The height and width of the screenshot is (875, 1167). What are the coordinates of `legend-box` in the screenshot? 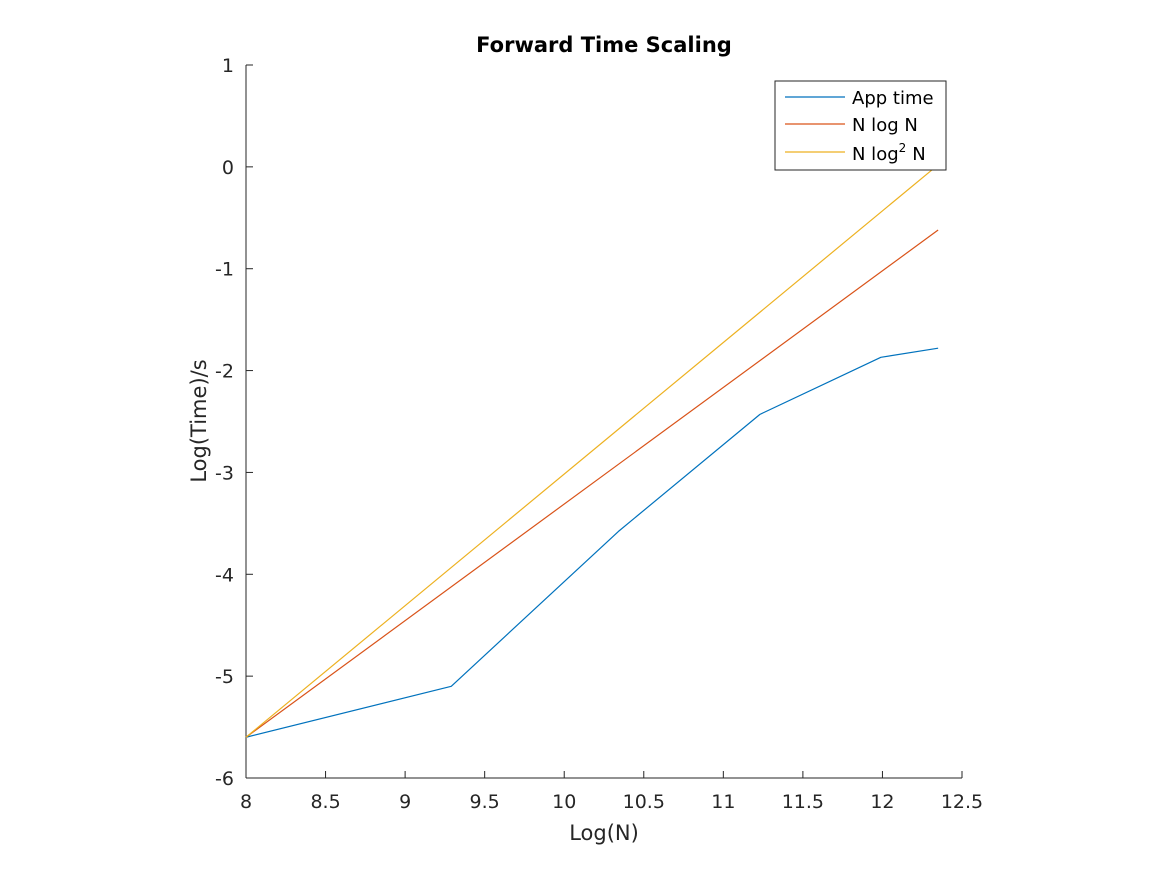 It's located at (860, 125).